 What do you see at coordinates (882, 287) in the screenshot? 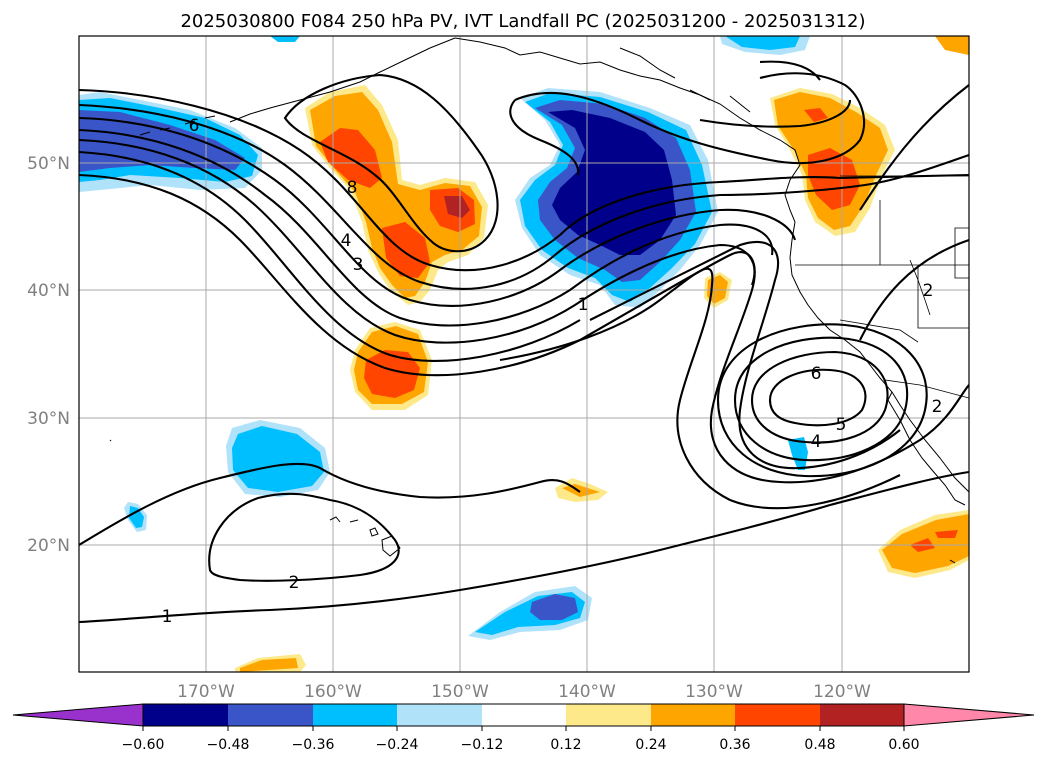
I see `borders` at bounding box center [882, 287].